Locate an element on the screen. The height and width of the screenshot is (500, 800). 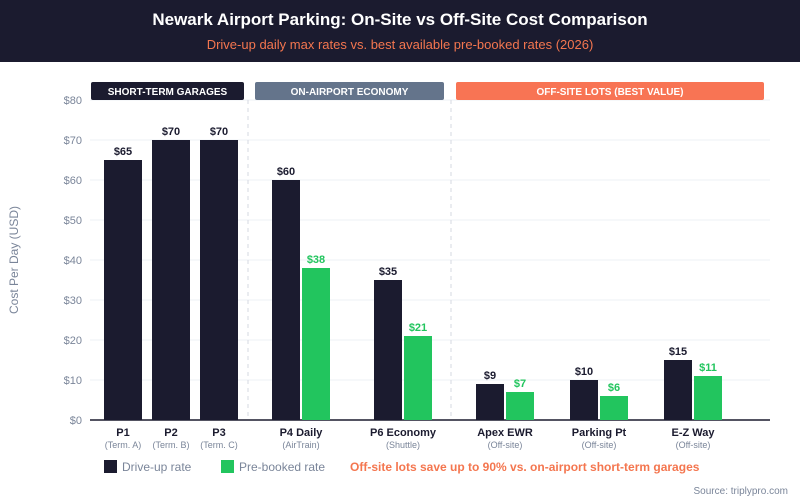
x-tick-label: Apex EWR is located at coordinates (505, 433).